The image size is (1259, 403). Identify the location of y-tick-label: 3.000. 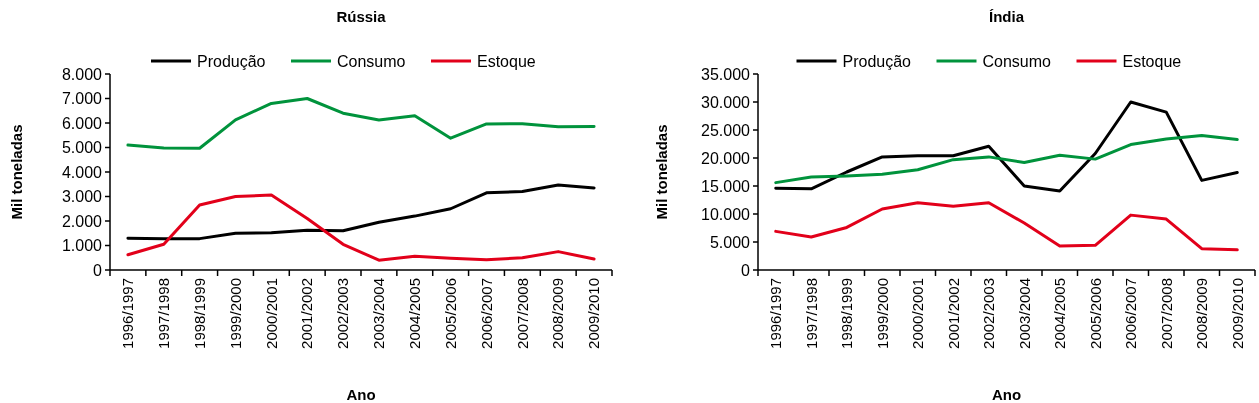
(82, 197).